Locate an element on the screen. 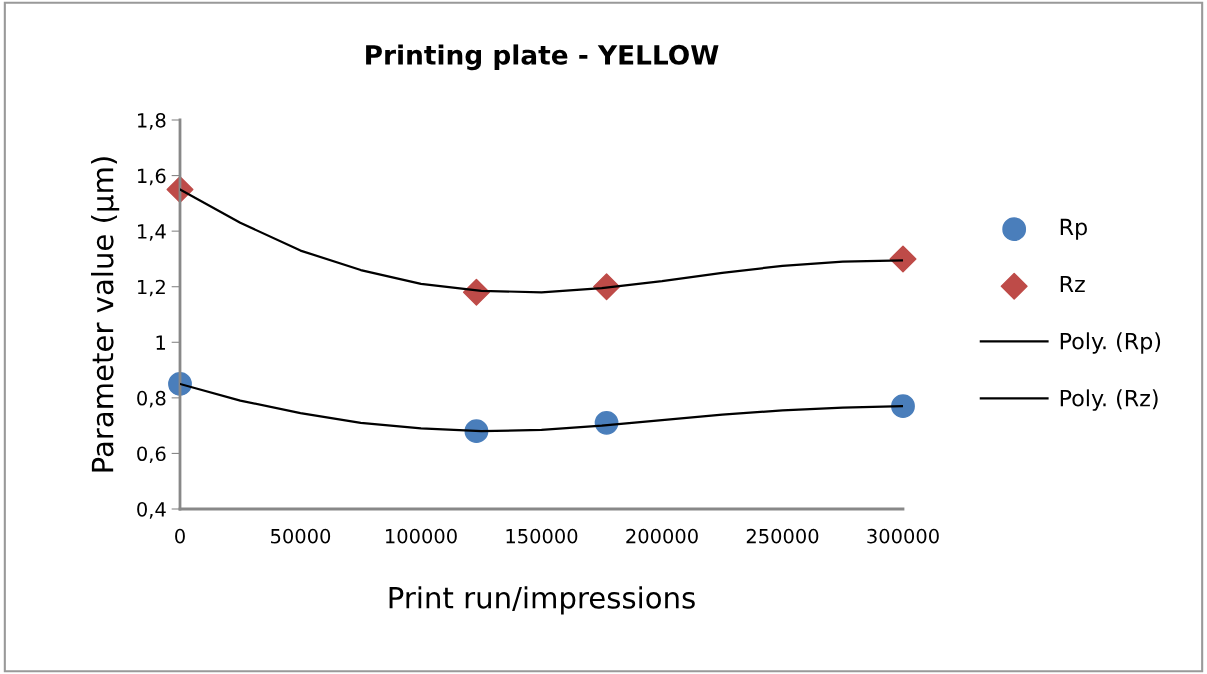 The height and width of the screenshot is (674, 1207). y-tick-label: 1,6 is located at coordinates (152, 177).